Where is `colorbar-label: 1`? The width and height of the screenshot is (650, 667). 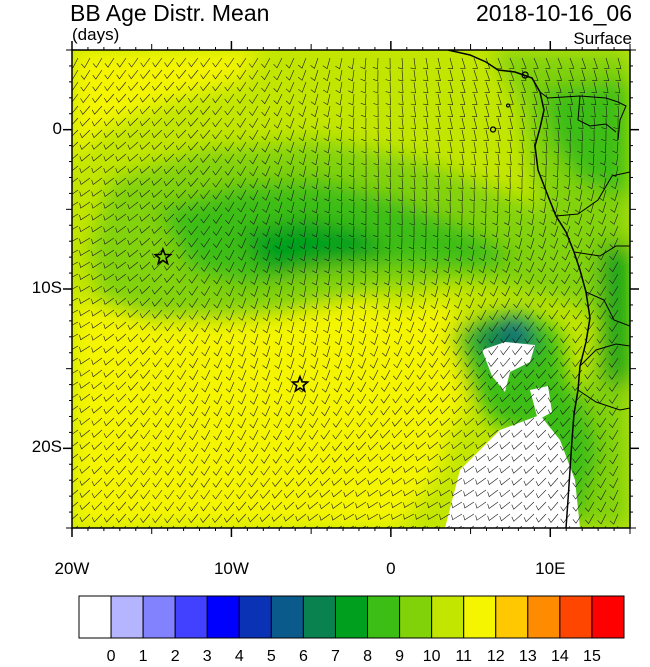 colorbar-label: 1 is located at coordinates (143, 656).